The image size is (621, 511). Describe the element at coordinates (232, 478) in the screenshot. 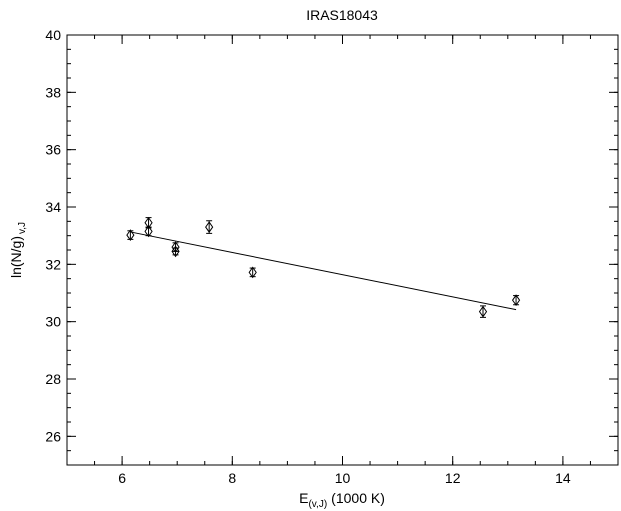

I see `x-tick-label: 8` at that location.